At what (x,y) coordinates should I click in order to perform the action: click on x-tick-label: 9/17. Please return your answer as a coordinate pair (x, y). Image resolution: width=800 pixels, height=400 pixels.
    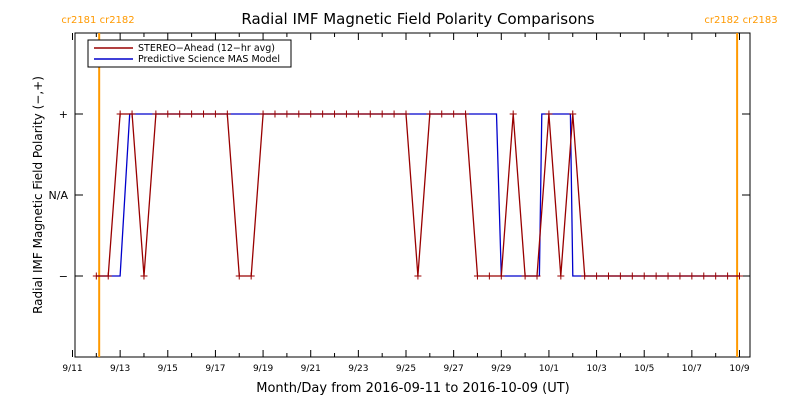
    Looking at the image, I should click on (215, 369).